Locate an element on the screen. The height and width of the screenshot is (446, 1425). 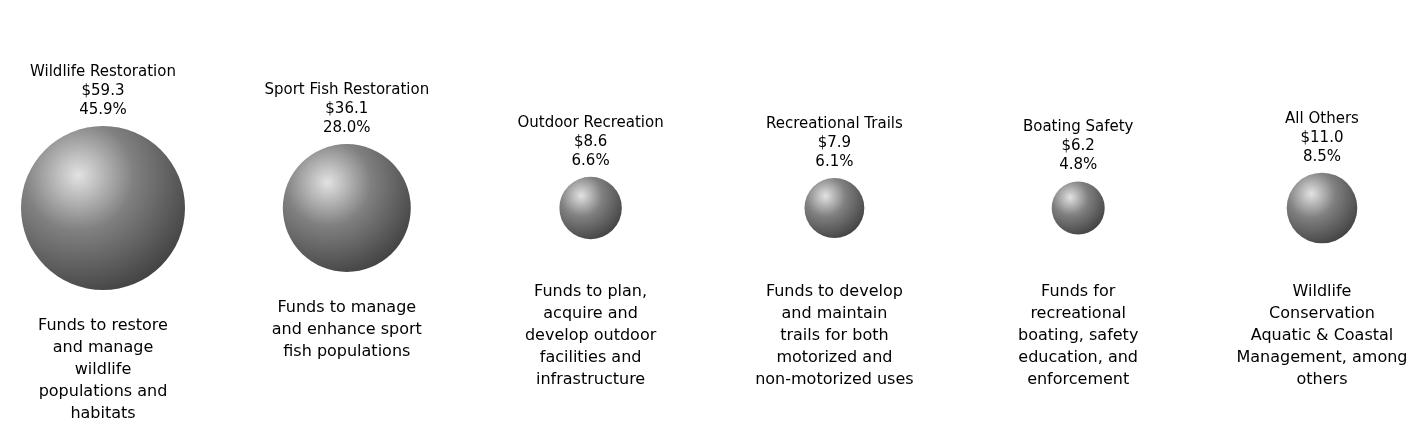
text: Funds for recreational boating, safety education, and enforcement is located at coordinates (1078, 334).